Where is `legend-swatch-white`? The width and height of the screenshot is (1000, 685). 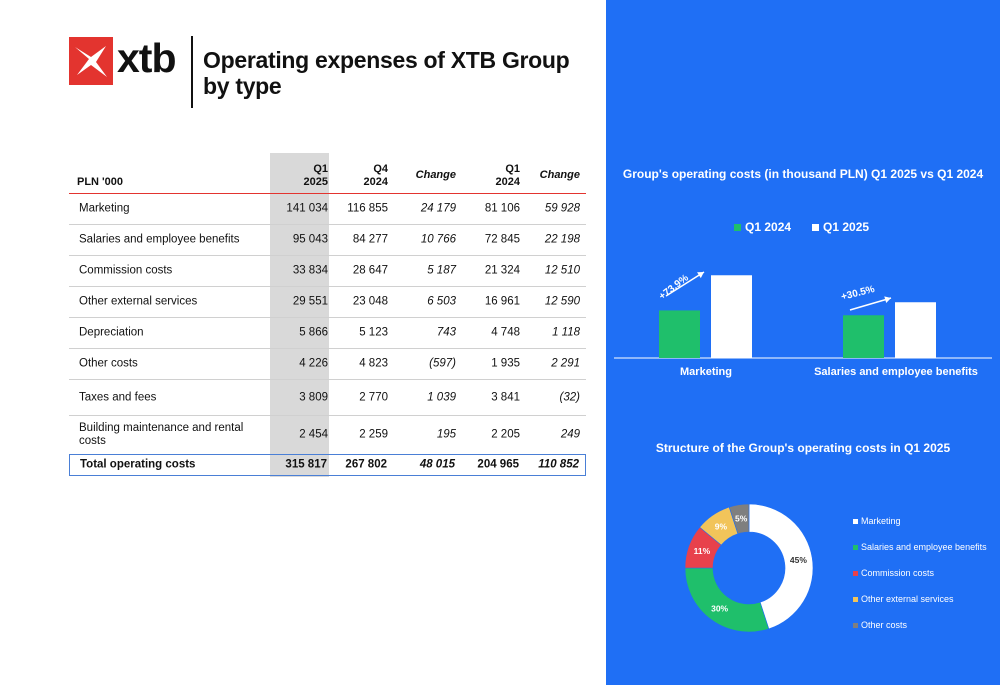 legend-swatch-white is located at coordinates (815, 227).